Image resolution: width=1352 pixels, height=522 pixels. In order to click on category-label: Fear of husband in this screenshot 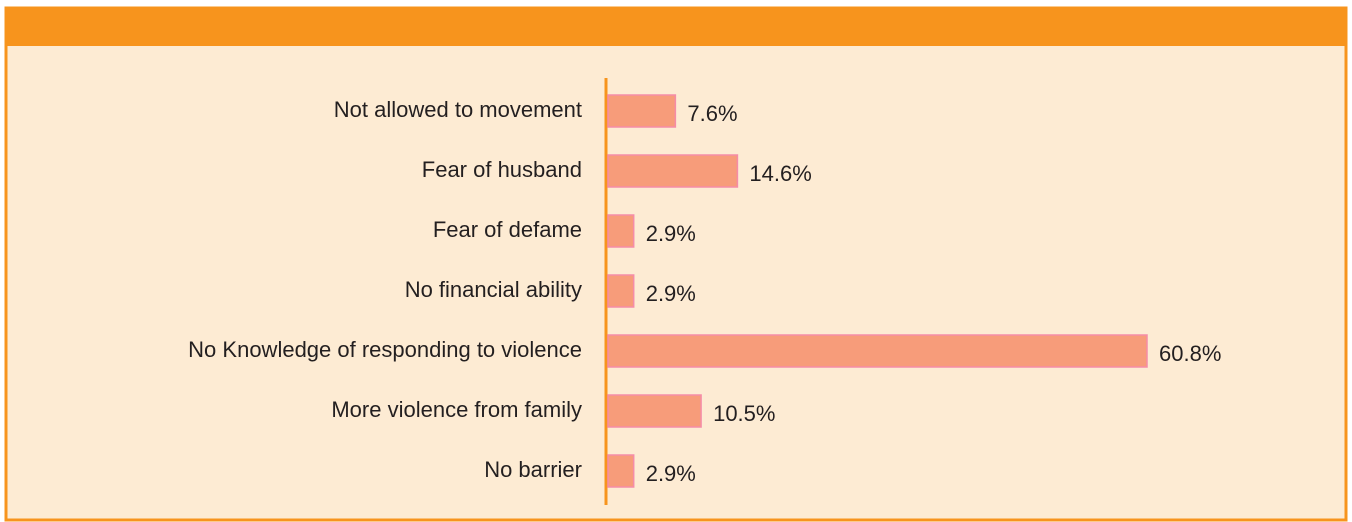, I will do `click(502, 169)`.